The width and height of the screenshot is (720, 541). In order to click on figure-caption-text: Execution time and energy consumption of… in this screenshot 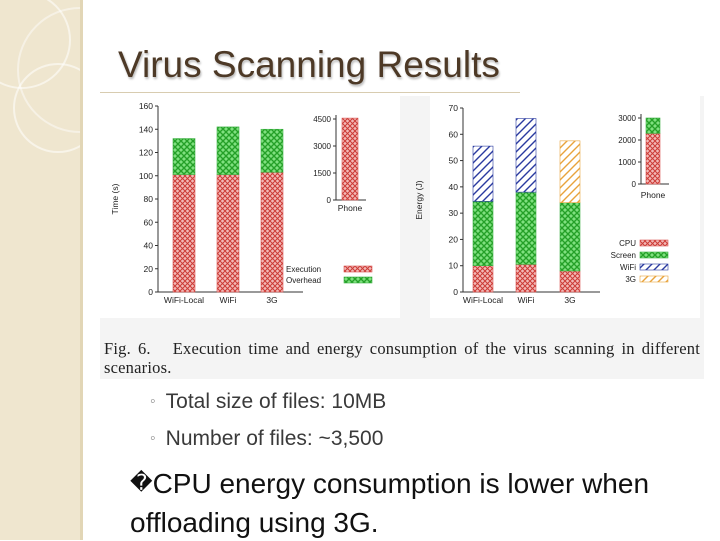, I will do `click(402, 358)`.